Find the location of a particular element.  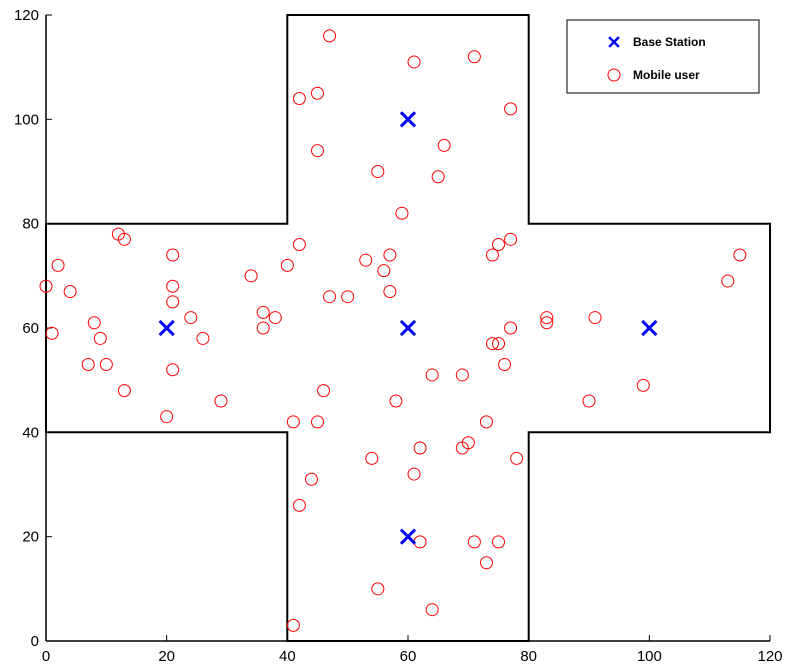

legend-label-mobile-user: Mobile user is located at coordinates (666, 75).